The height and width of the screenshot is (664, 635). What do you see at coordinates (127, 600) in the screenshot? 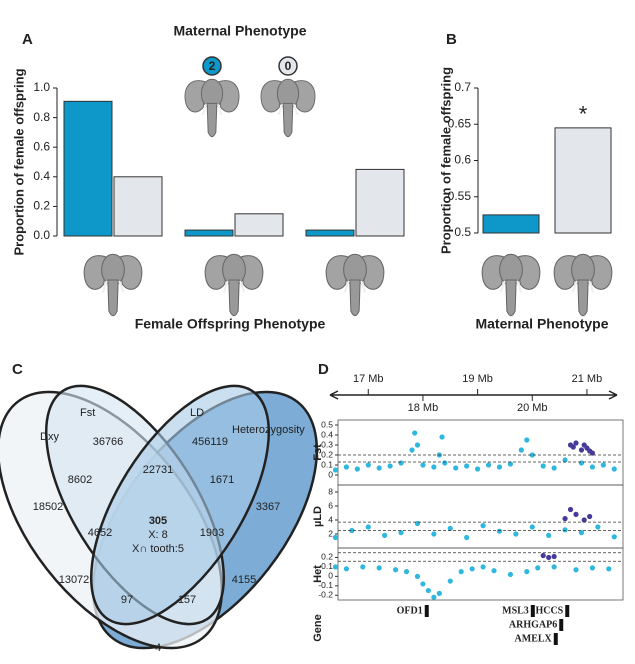
I see `region-count: 97` at bounding box center [127, 600].